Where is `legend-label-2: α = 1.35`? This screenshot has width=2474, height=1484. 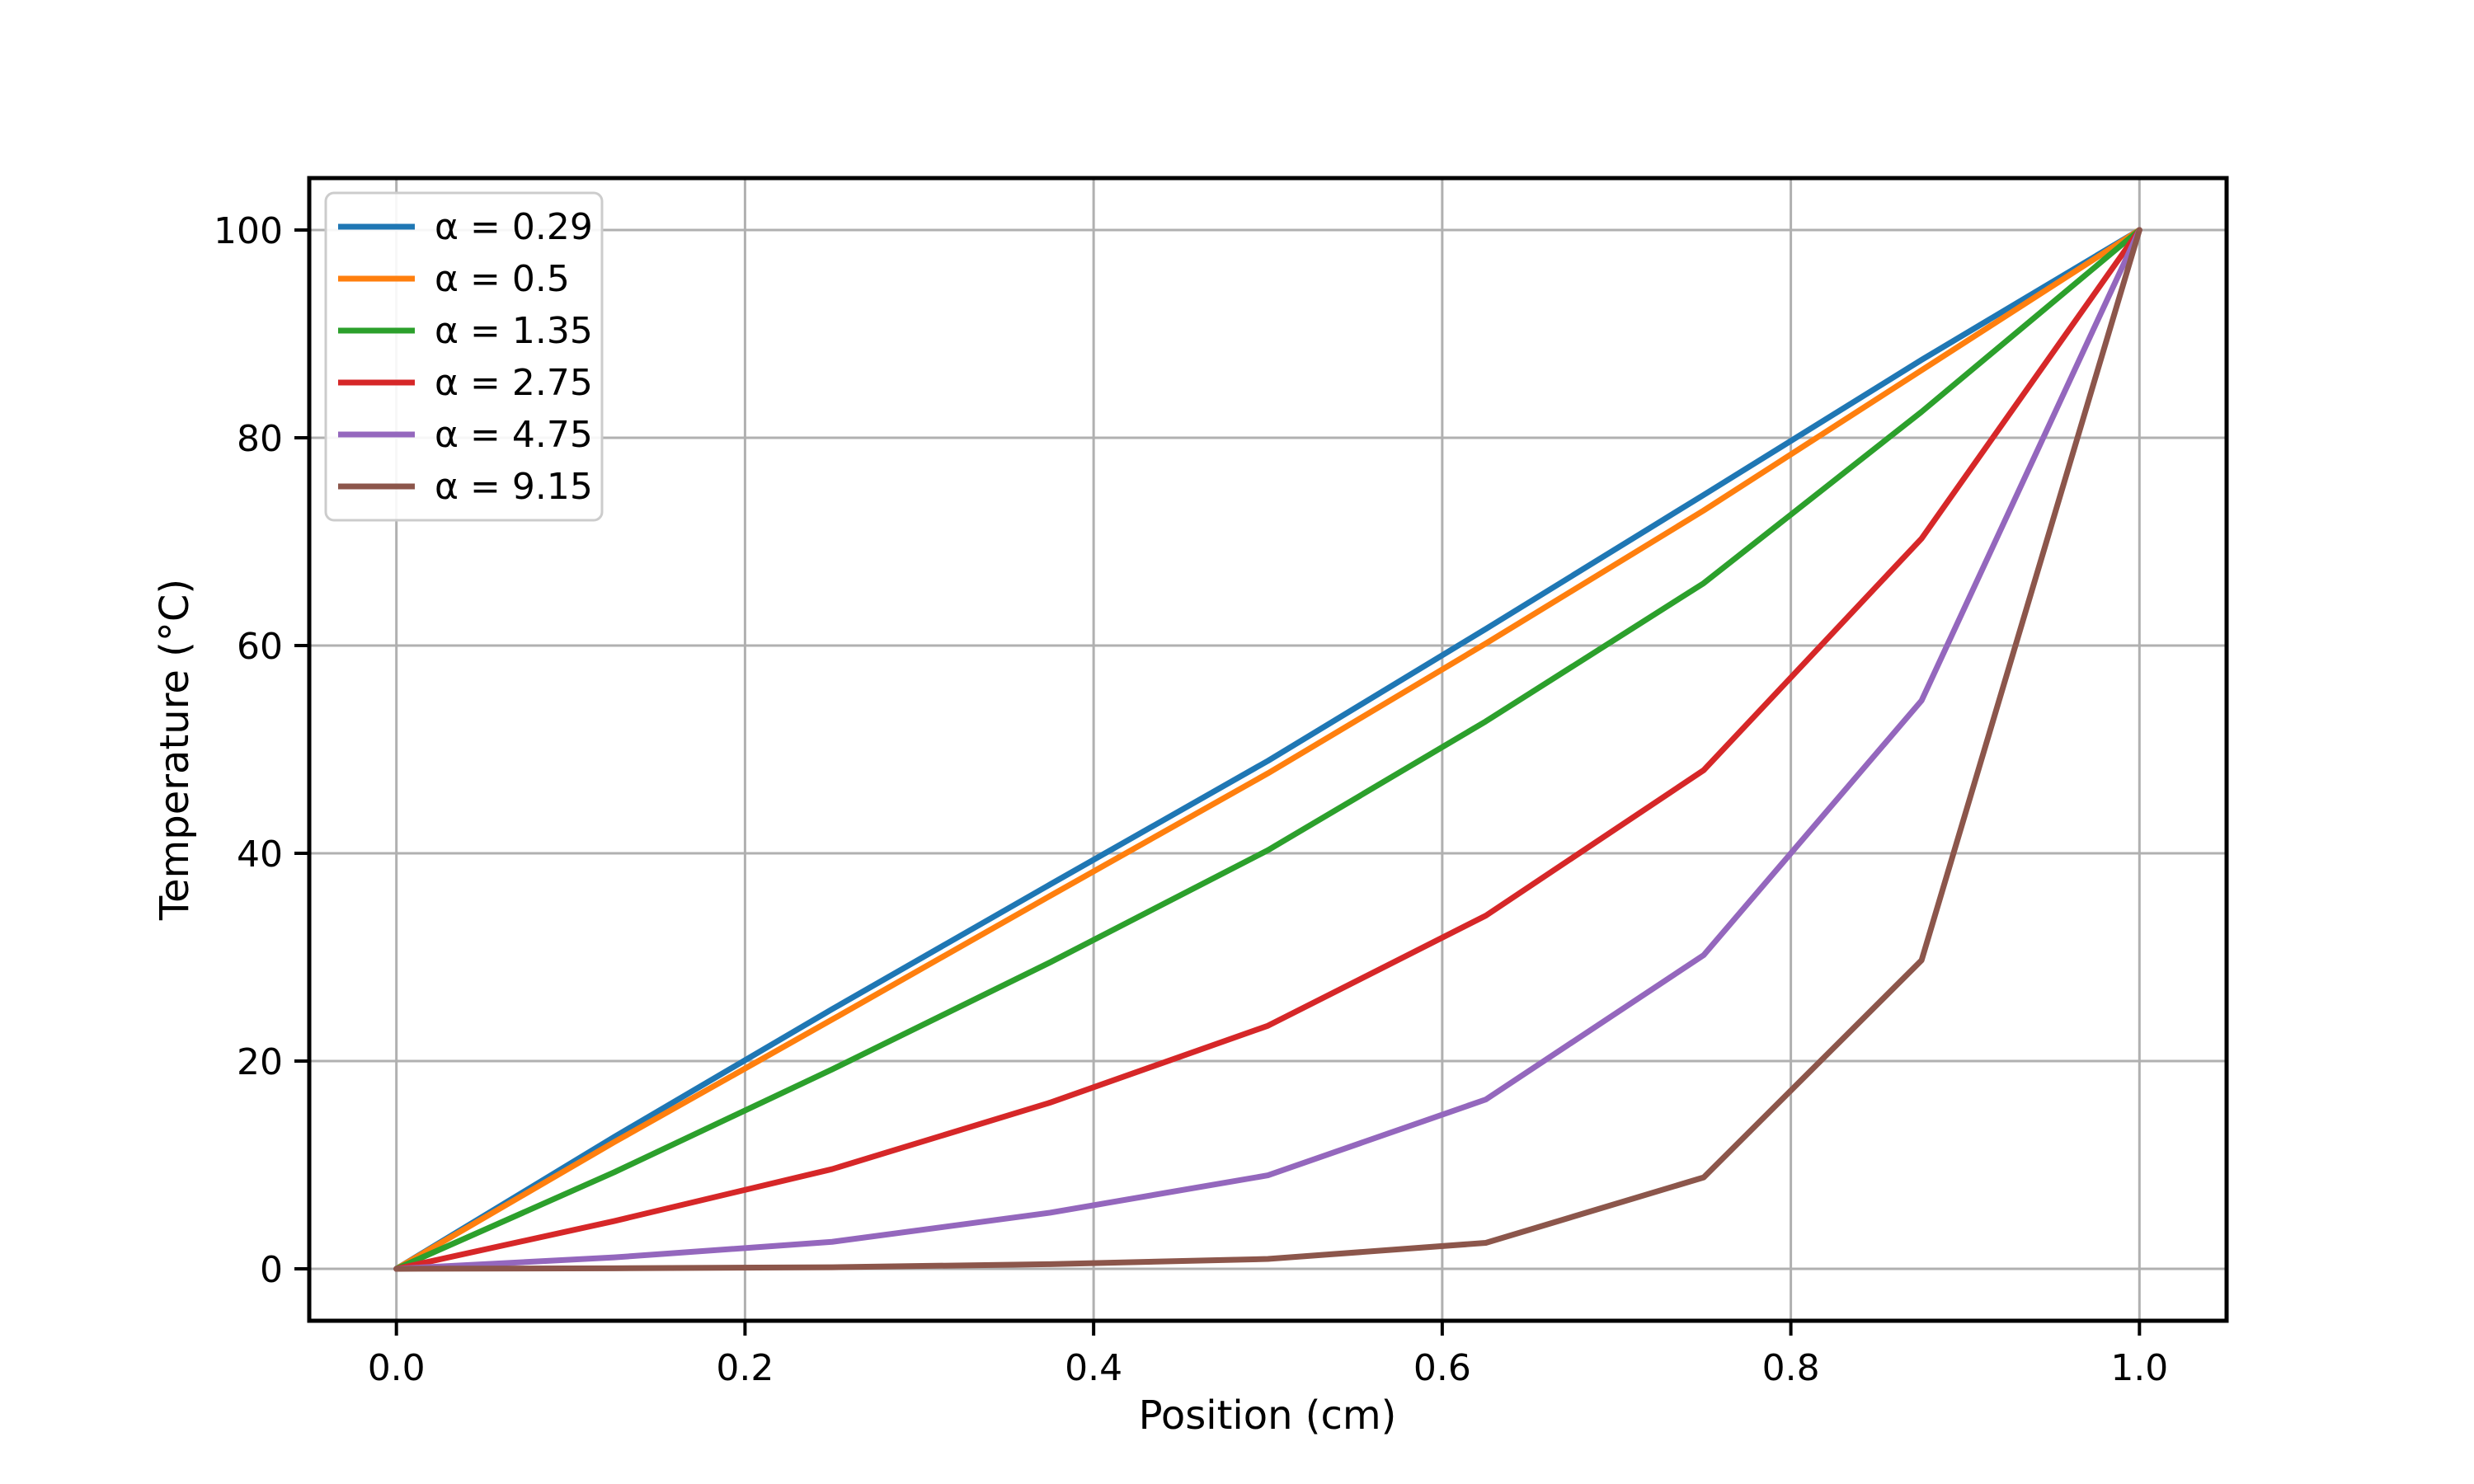
legend-label-2: α = 1.35 is located at coordinates (514, 331).